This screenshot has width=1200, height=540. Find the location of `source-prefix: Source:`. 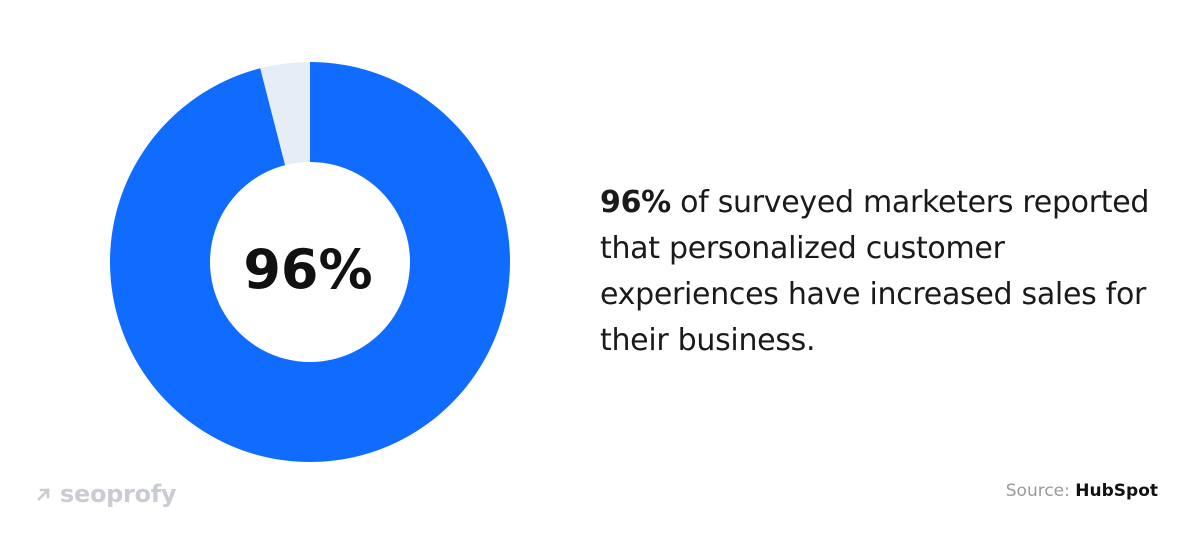

source-prefix: Source: is located at coordinates (1037, 491).